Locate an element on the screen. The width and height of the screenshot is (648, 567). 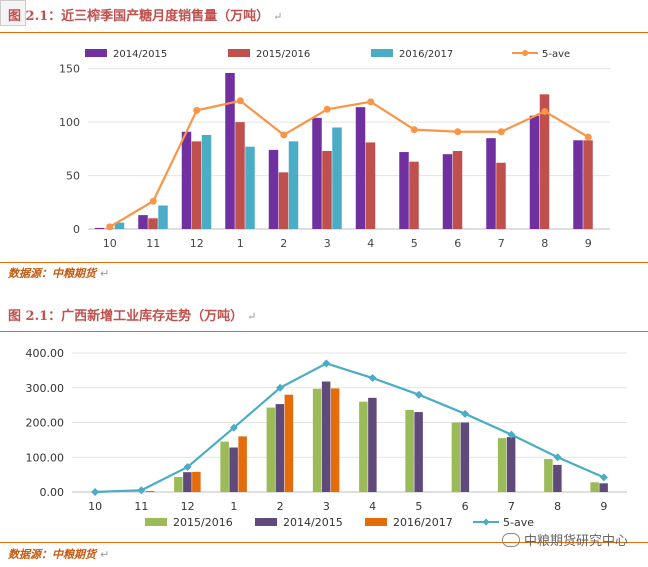
chart1-legend-label: 2014/2015 is located at coordinates (140, 54).